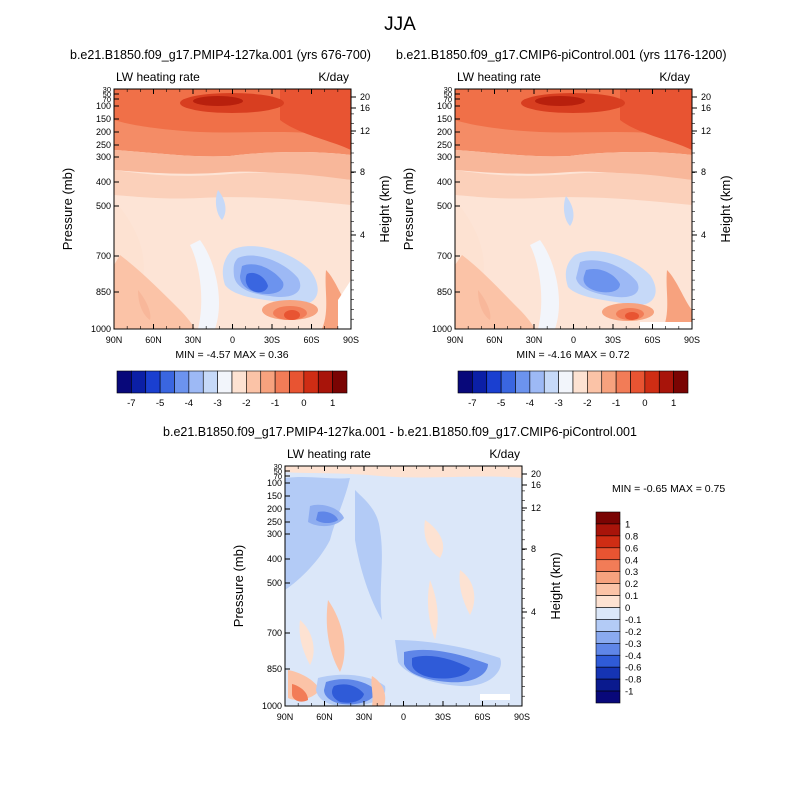  I want to click on panel-3-x-tick-label: 60N, so click(324, 717).